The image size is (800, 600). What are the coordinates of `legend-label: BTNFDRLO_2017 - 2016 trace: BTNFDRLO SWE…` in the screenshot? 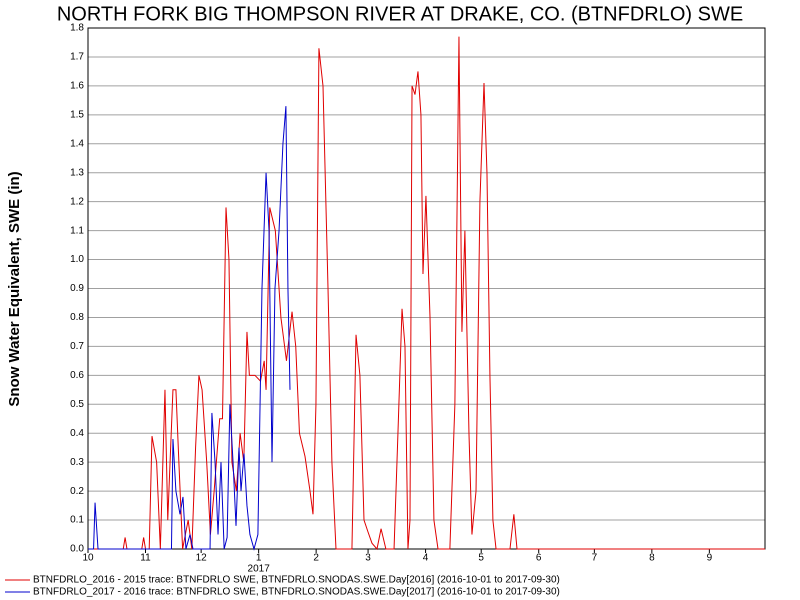 It's located at (296, 592).